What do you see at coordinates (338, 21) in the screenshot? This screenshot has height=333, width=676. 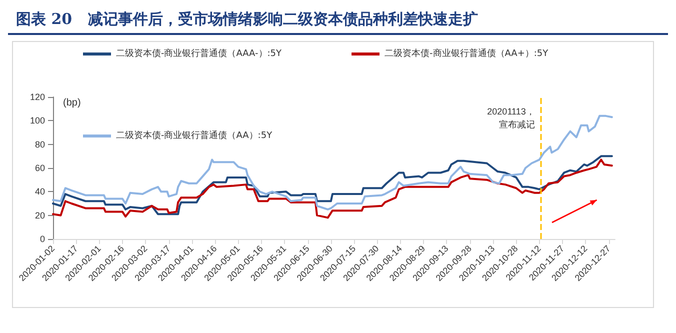 I see `chart-title: 图表 20 减记事件后，受市场情绪影响二级资本债品种利差快速走扩` at bounding box center [338, 21].